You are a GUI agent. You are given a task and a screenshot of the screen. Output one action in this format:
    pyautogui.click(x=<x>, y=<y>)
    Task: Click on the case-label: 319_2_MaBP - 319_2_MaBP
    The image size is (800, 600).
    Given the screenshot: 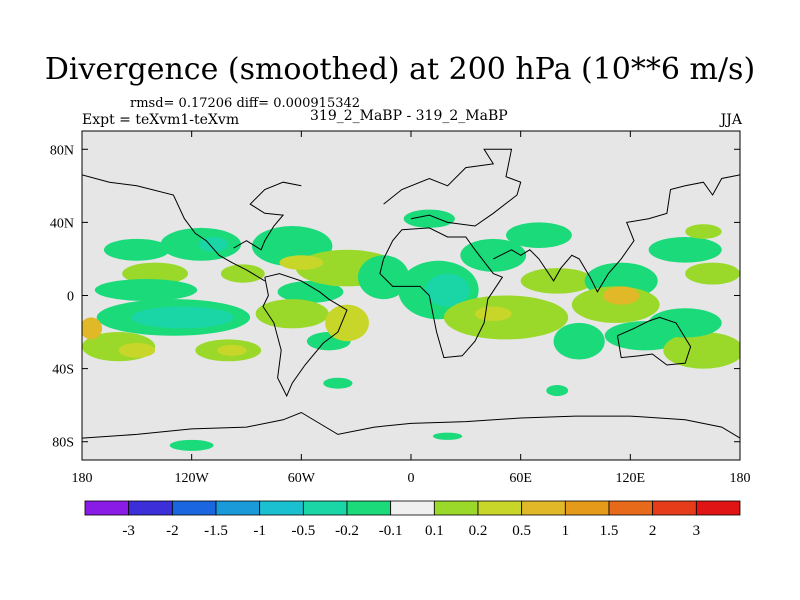 What is the action you would take?
    pyautogui.click(x=409, y=116)
    